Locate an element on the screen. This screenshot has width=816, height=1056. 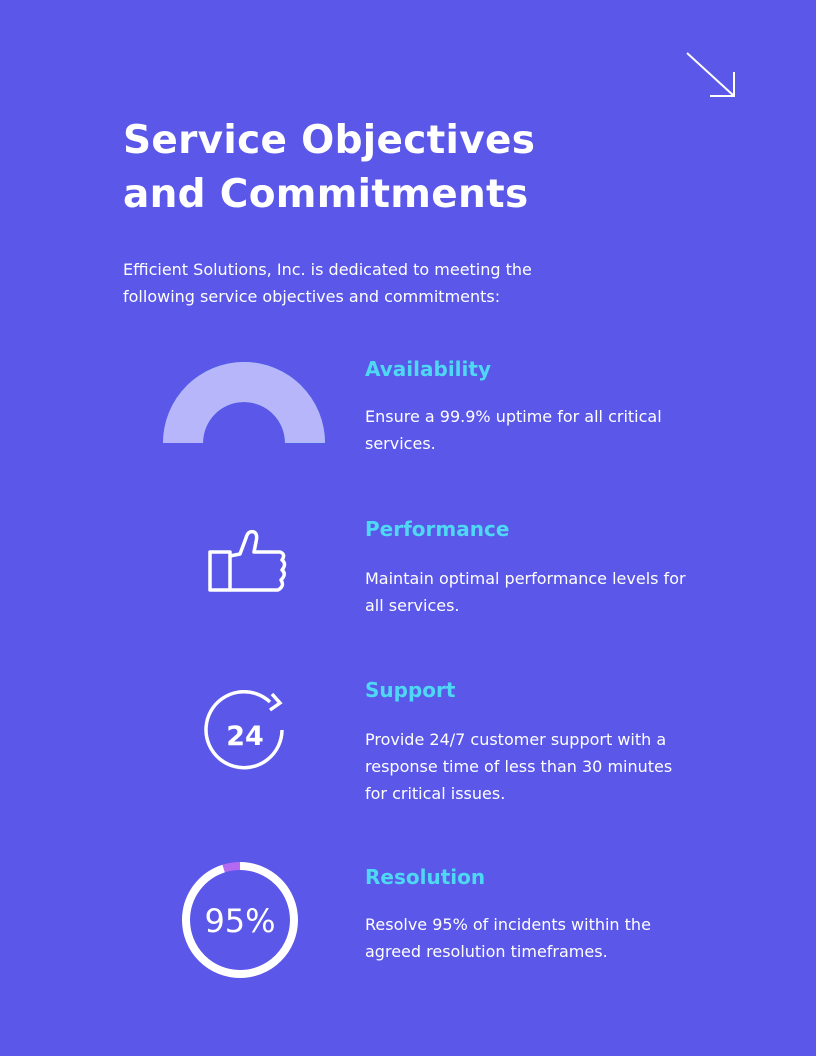
resolution-ring: 95% is located at coordinates (240, 920).